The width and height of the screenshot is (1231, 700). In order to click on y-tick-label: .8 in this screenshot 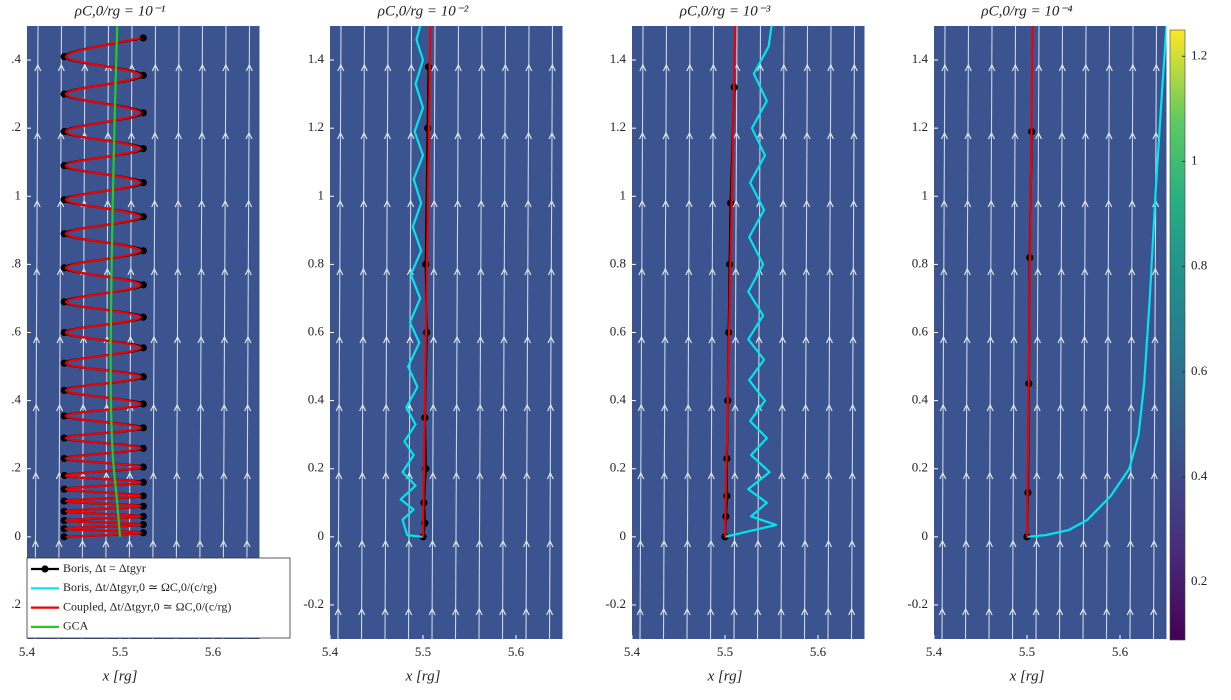, I will do `click(16, 262)`.